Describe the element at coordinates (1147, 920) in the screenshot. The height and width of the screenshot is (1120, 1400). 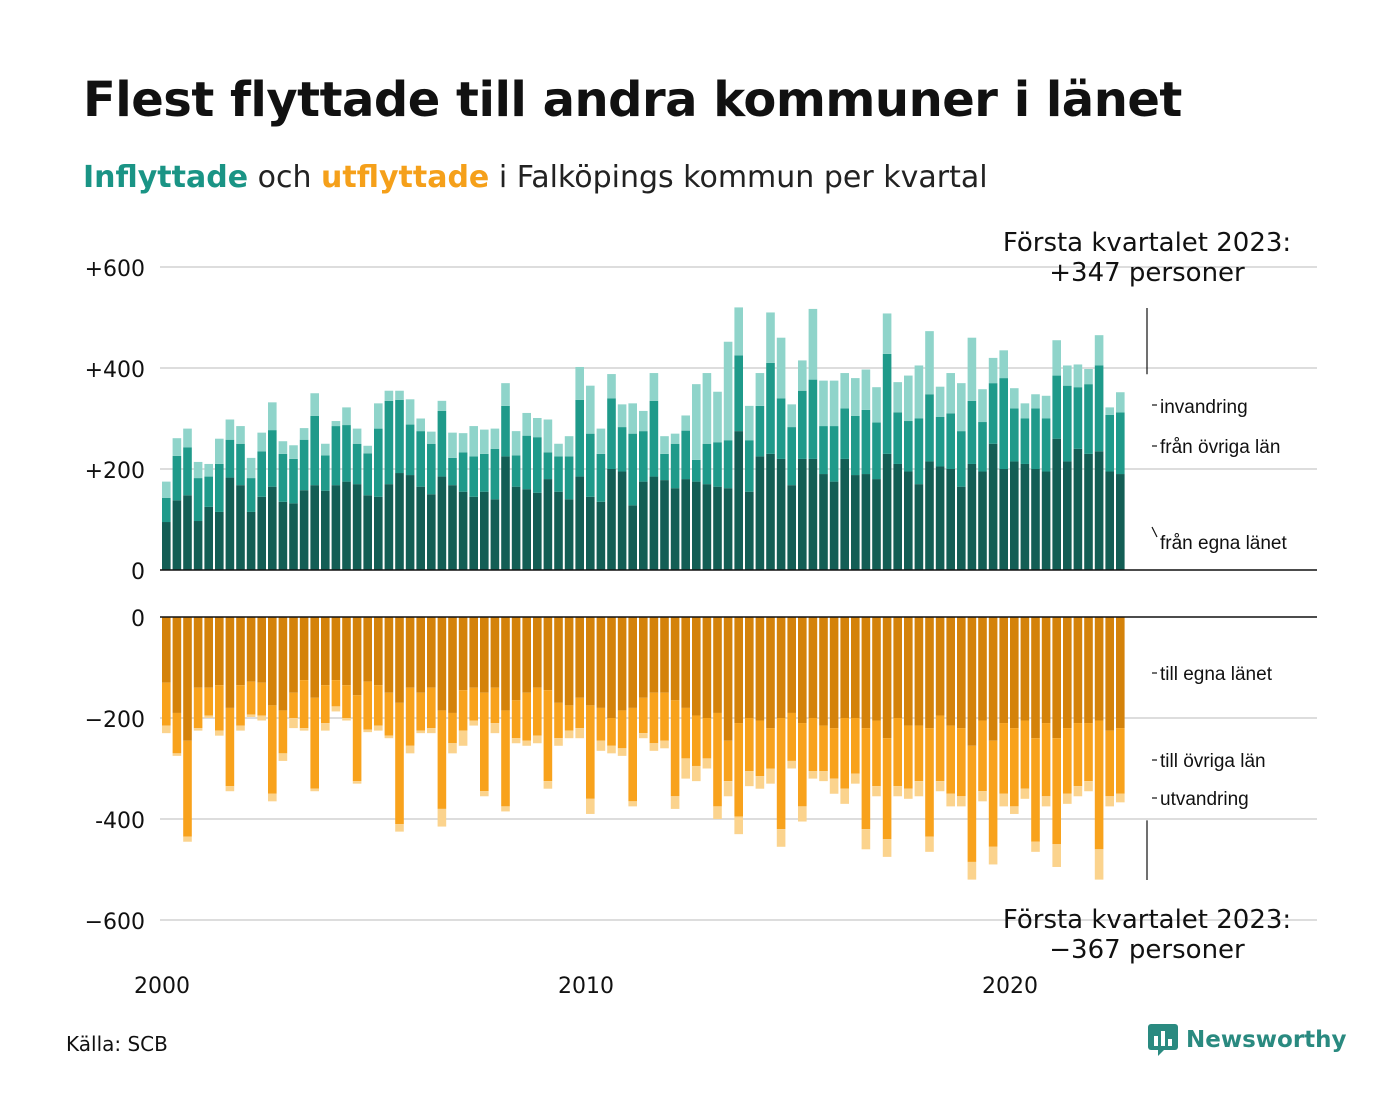
I see `lower-annotation-label: Första kvartalet 2023:` at that location.